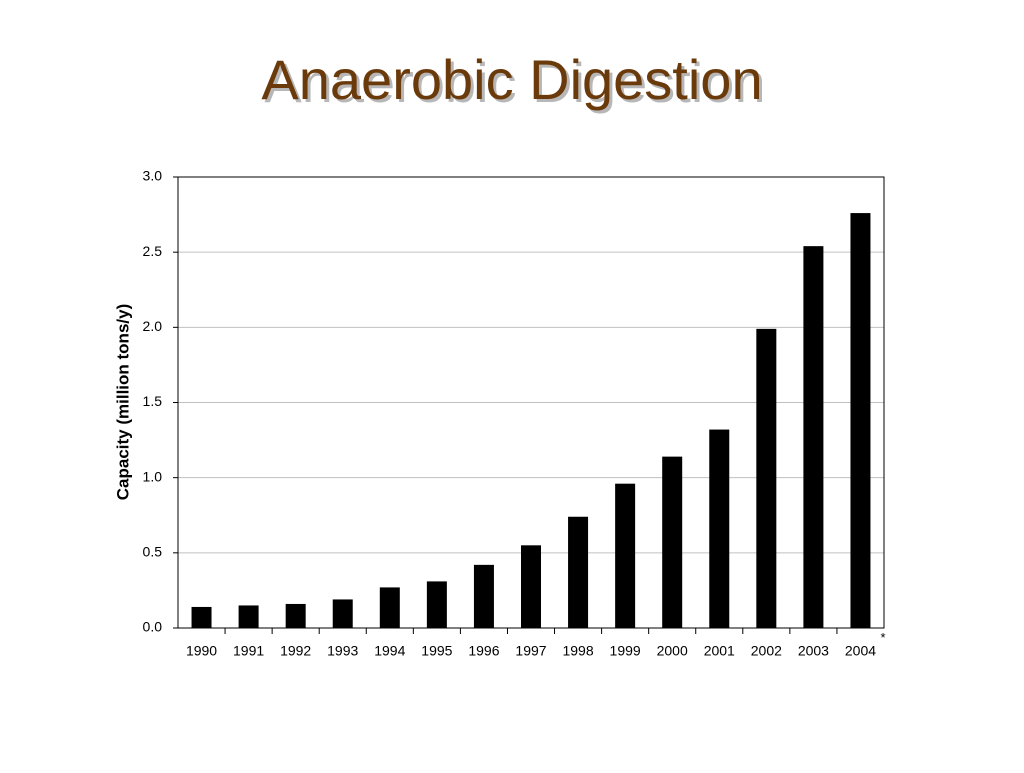 The image size is (1024, 773). I want to click on y-tick-label: 2.0, so click(153, 326).